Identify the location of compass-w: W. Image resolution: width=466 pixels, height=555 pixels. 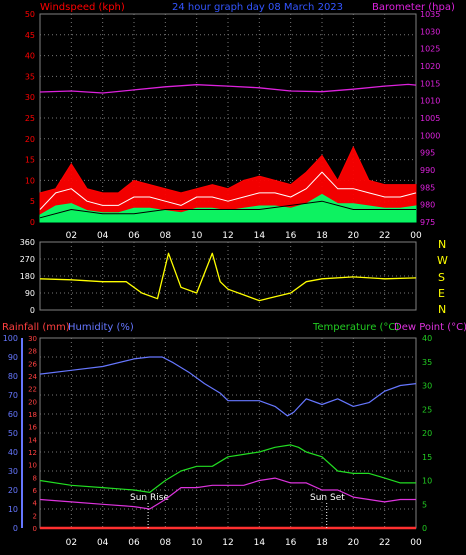
(442, 260).